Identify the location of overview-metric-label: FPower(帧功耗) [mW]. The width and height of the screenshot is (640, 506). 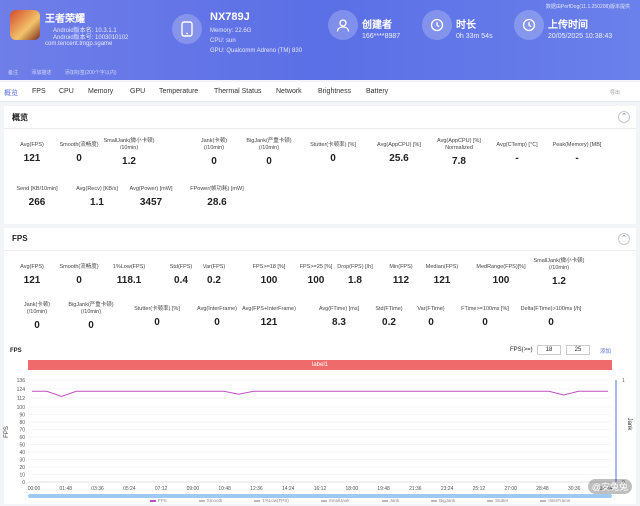
(217, 189).